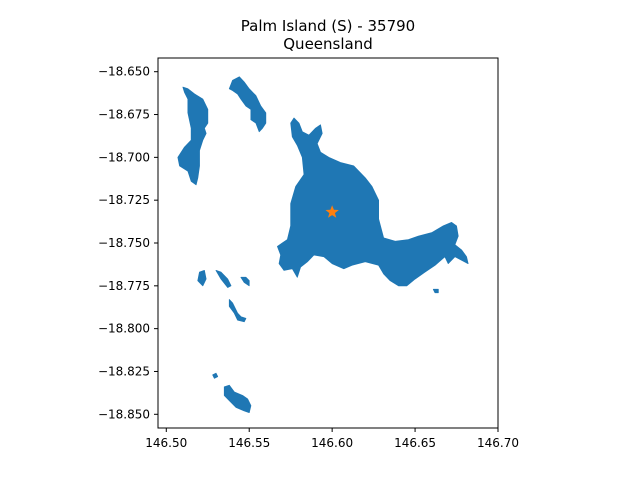 The width and height of the screenshot is (640, 480). I want to click on y-tick-label: −18.825, so click(124, 371).